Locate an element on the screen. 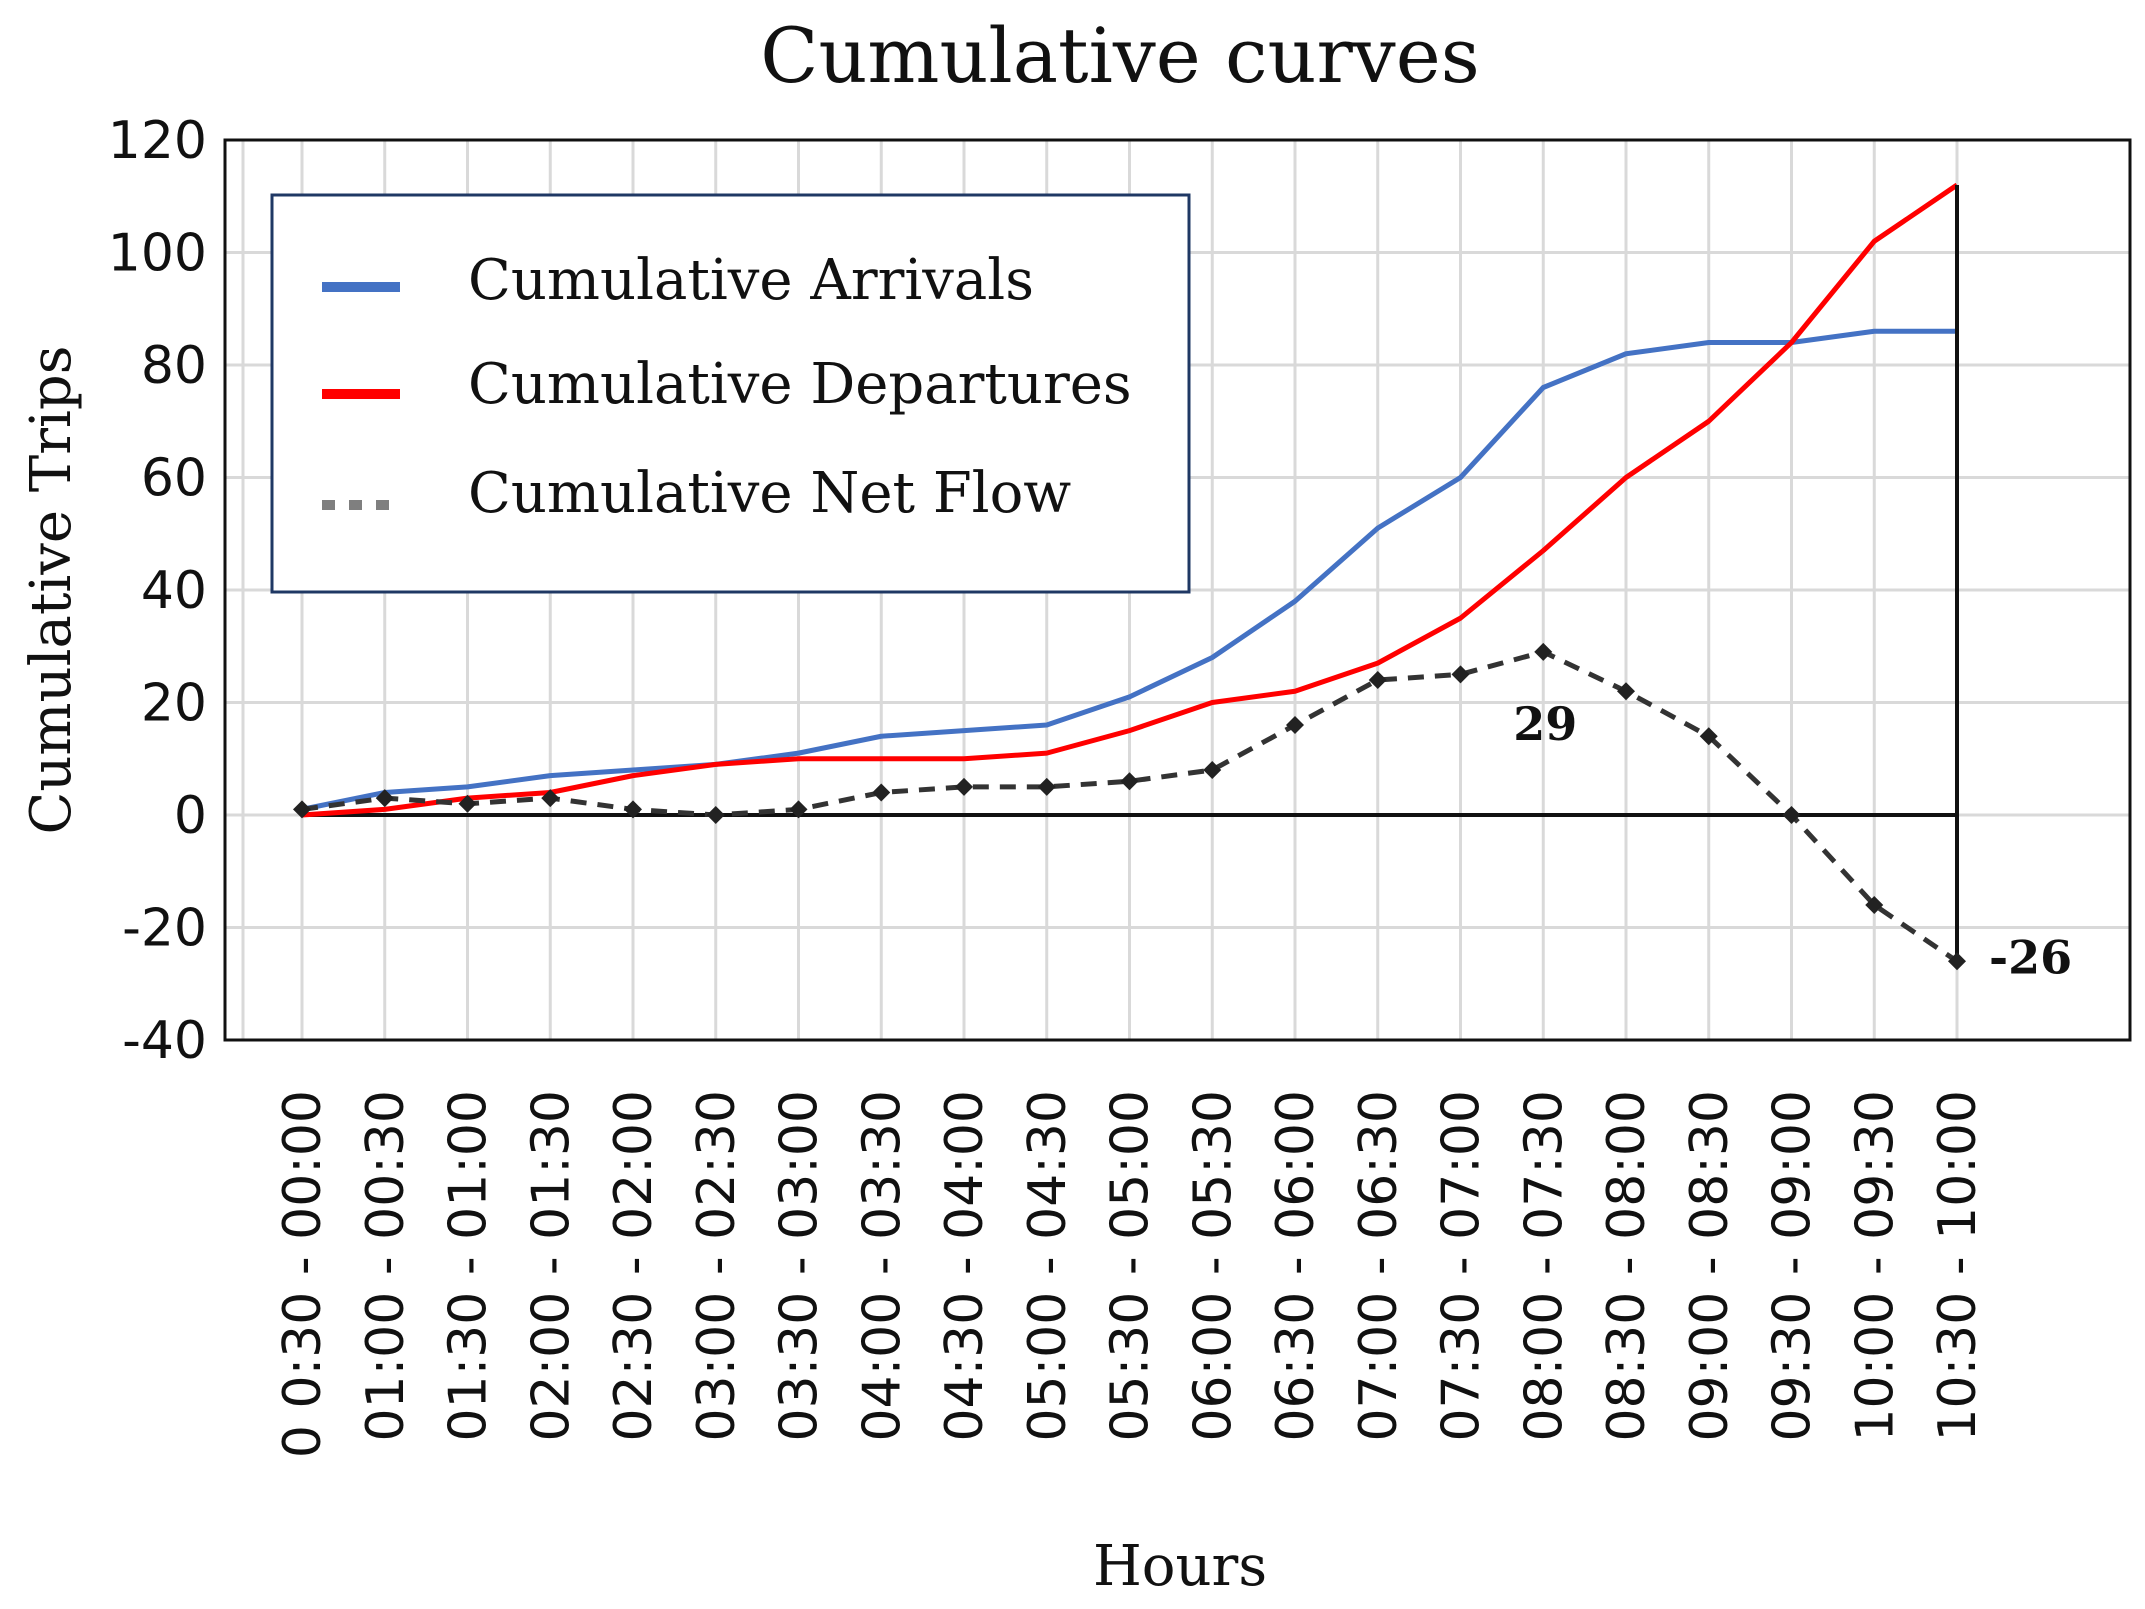 The image size is (2145, 1609). x-tick-label: 03:00 - 02:30 is located at coordinates (717, 1266).